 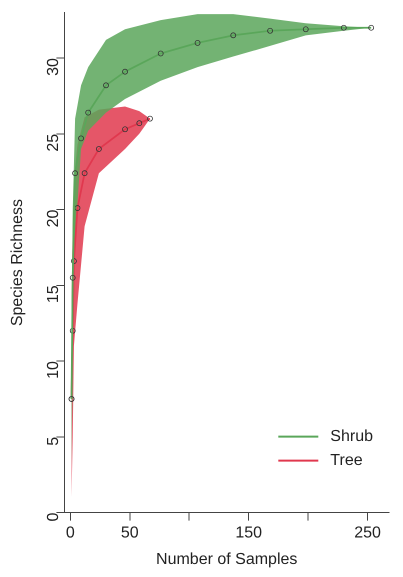 I want to click on y-tick-label: 0, so click(x=53, y=517).